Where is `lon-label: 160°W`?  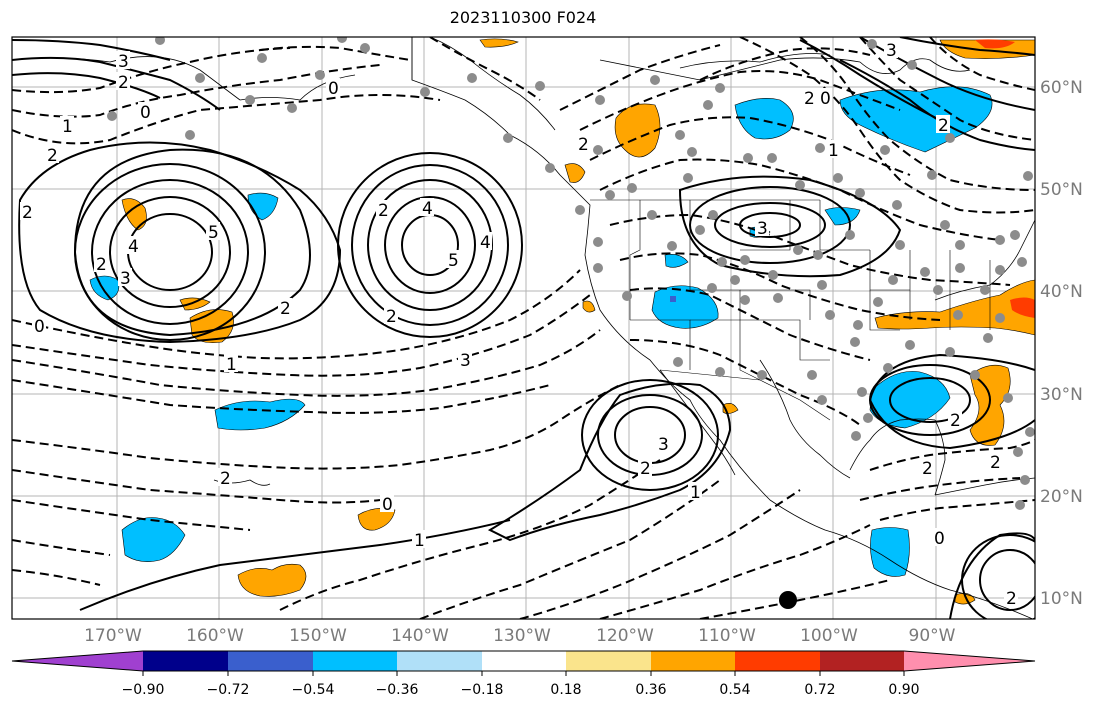 lon-label: 160°W is located at coordinates (215, 636).